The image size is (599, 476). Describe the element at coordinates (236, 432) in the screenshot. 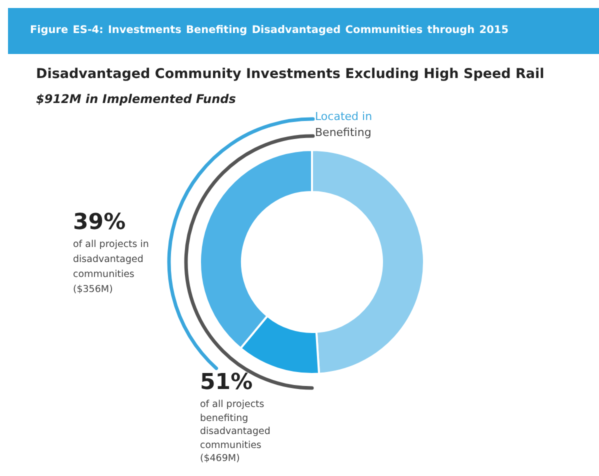

I see `text: of all projects benefiting disadvantaged communities ($469M)` at that location.